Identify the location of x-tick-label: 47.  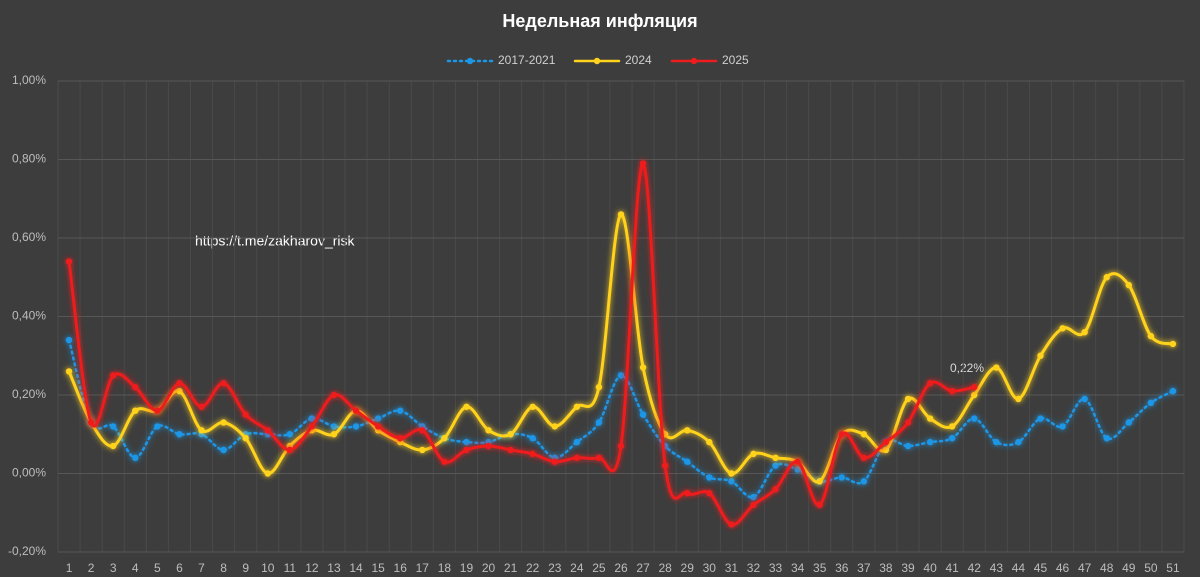
(1085, 568).